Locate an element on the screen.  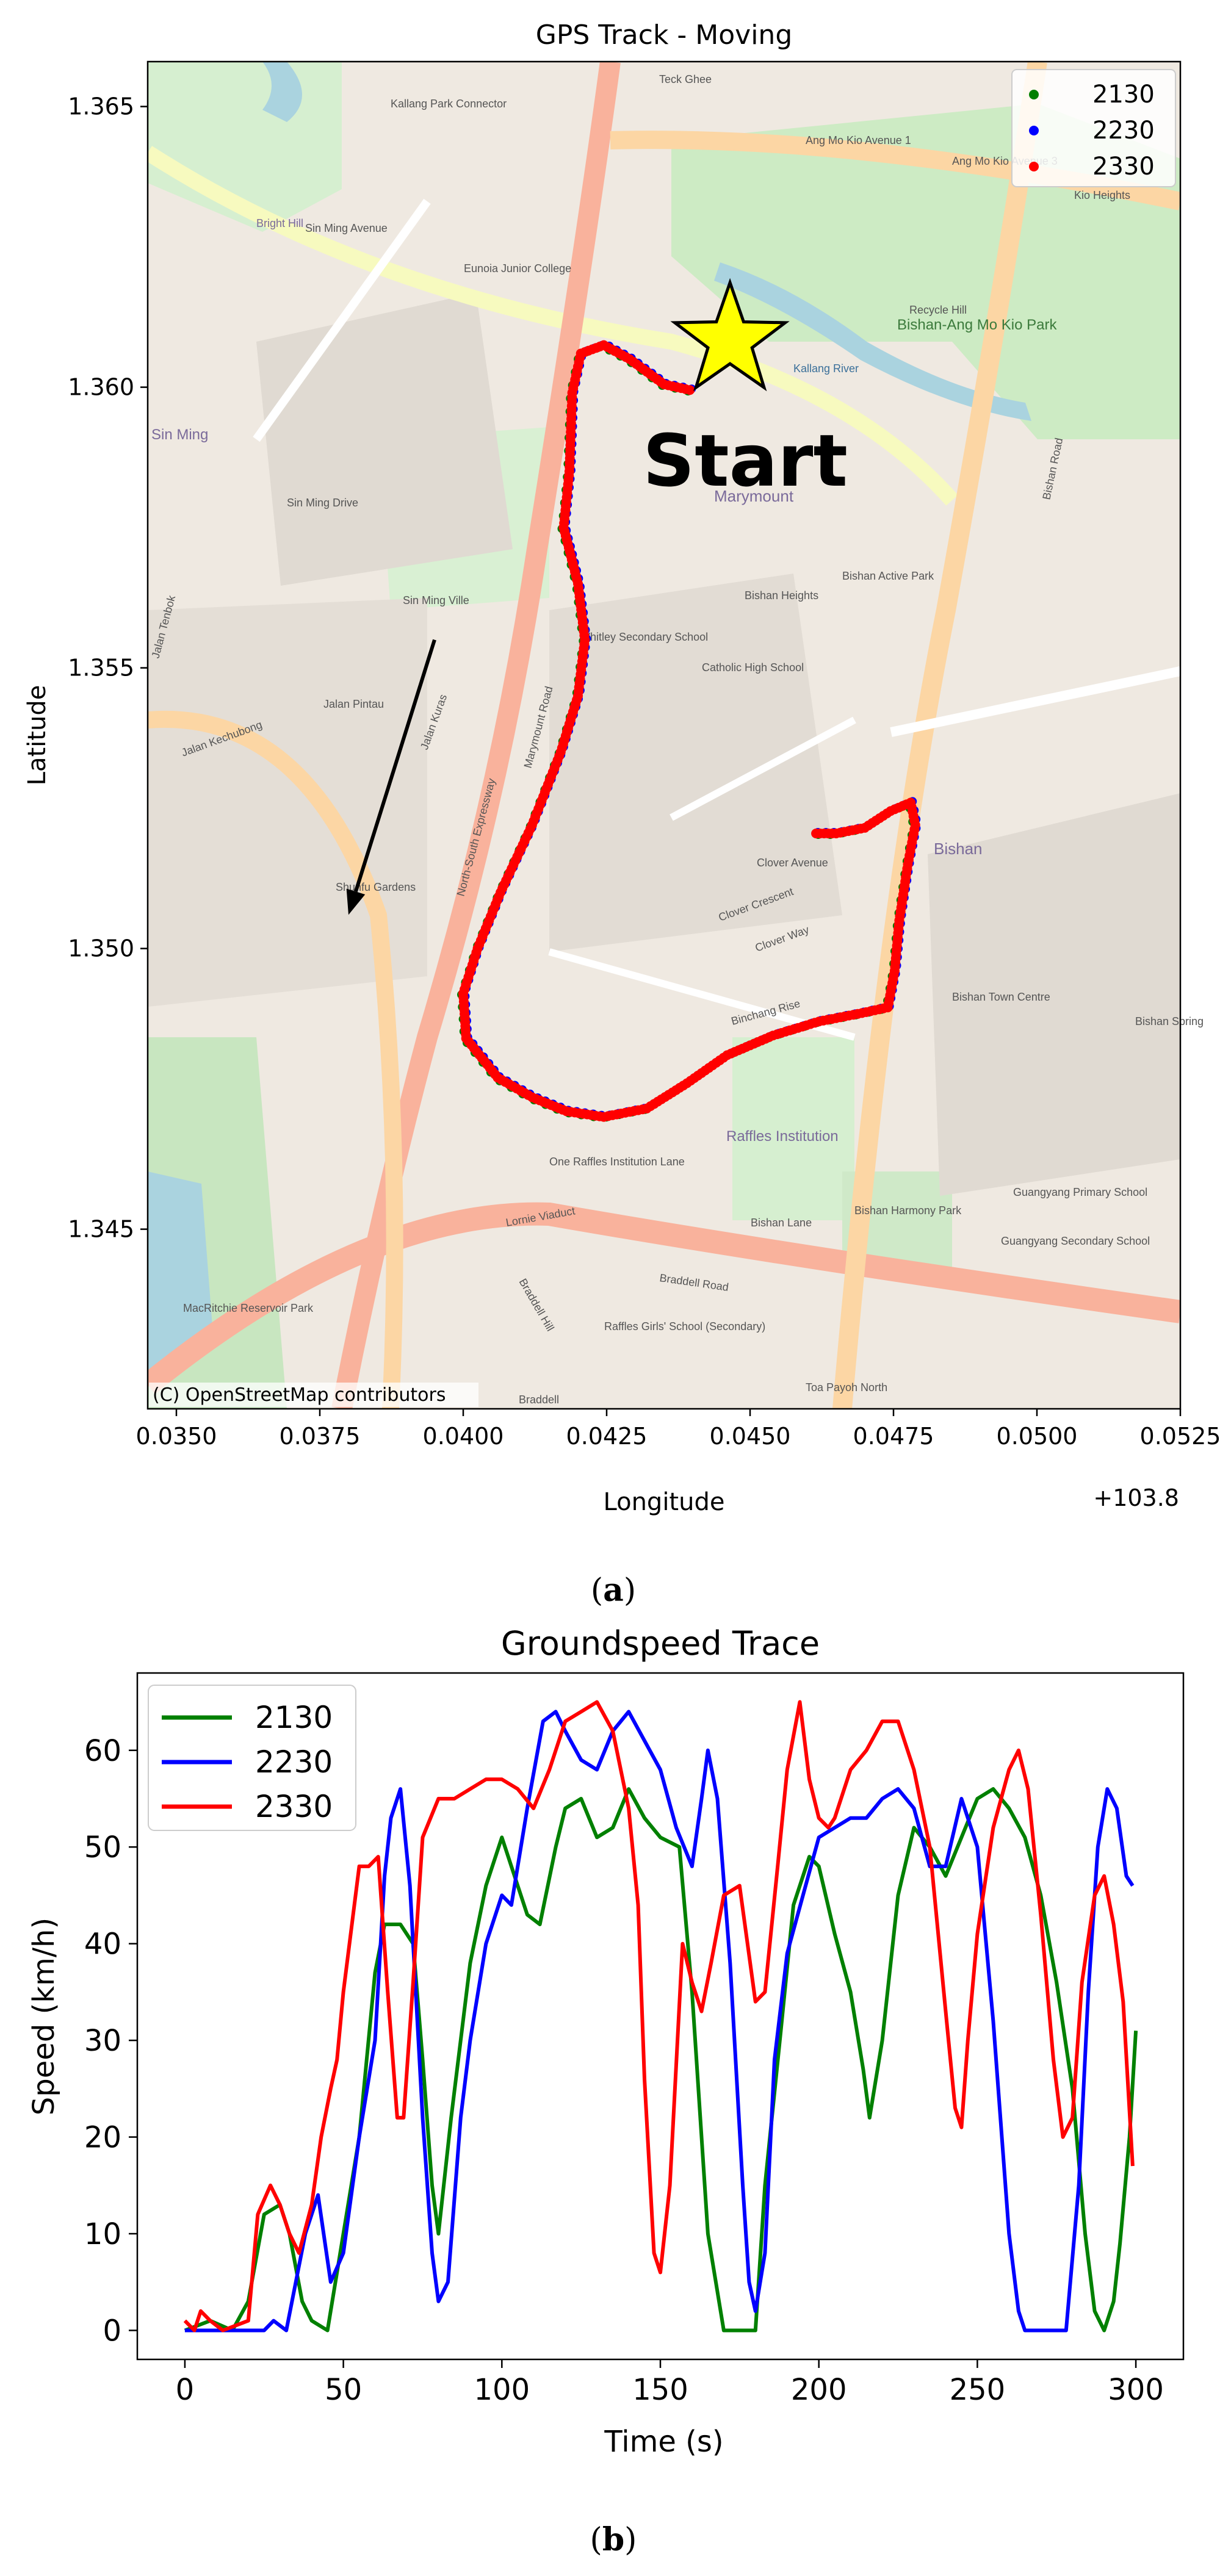
map-label: Bishan is located at coordinates (959, 849).